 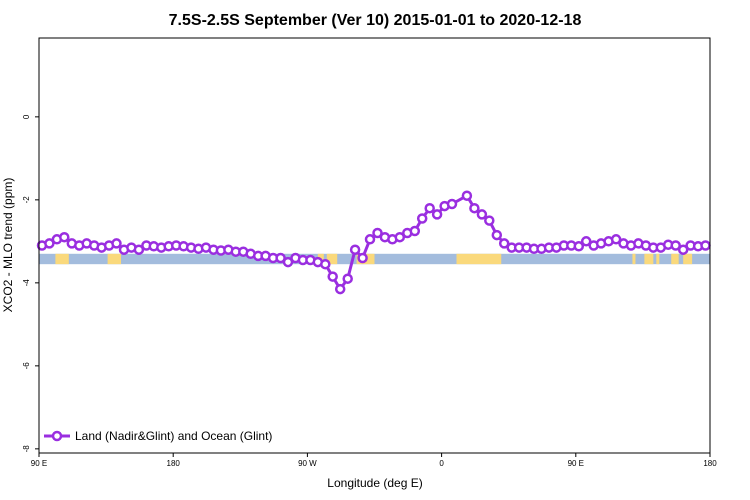 What do you see at coordinates (26, 449) in the screenshot?
I see `y-tick-label: -8` at bounding box center [26, 449].